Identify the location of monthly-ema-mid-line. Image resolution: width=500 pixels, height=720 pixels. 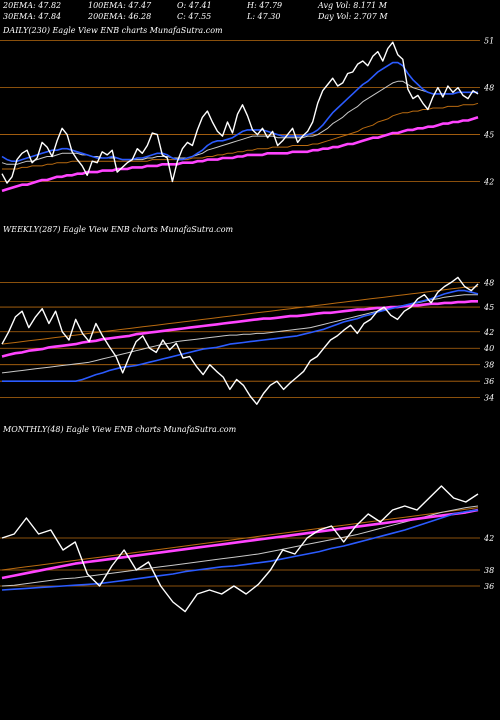
(240, 546).